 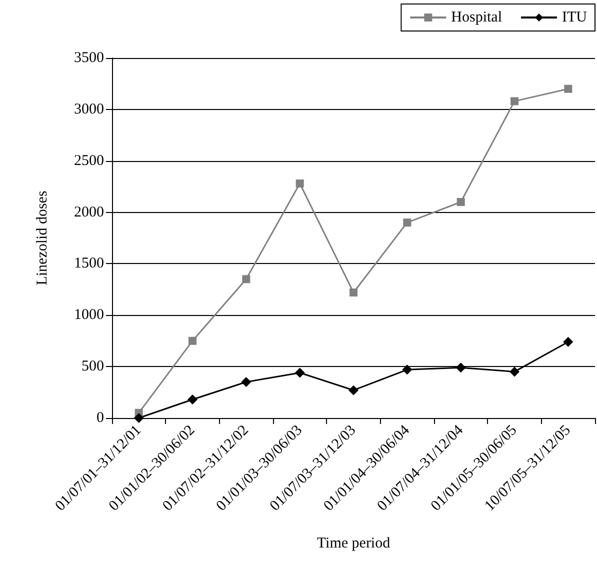 I want to click on y-tick-label: 1000, so click(x=89, y=315).